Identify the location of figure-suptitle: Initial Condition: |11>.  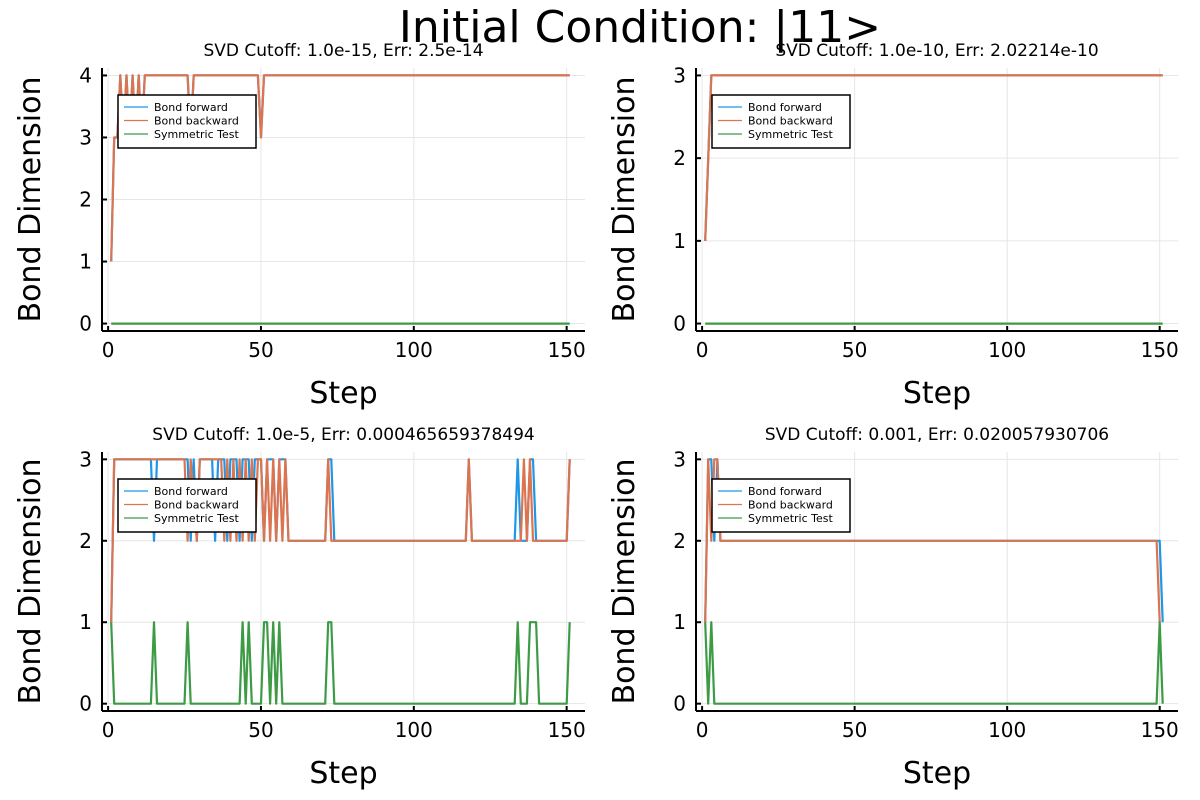
(640, 27).